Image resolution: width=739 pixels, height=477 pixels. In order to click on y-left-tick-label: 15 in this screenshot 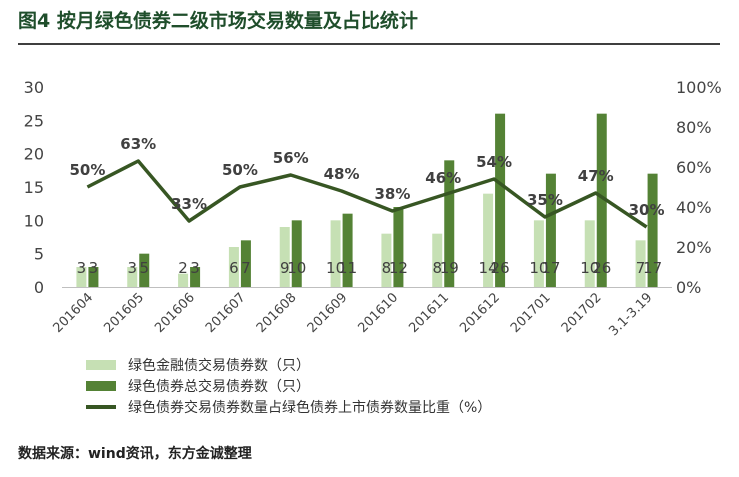, I will do `click(34, 187)`.